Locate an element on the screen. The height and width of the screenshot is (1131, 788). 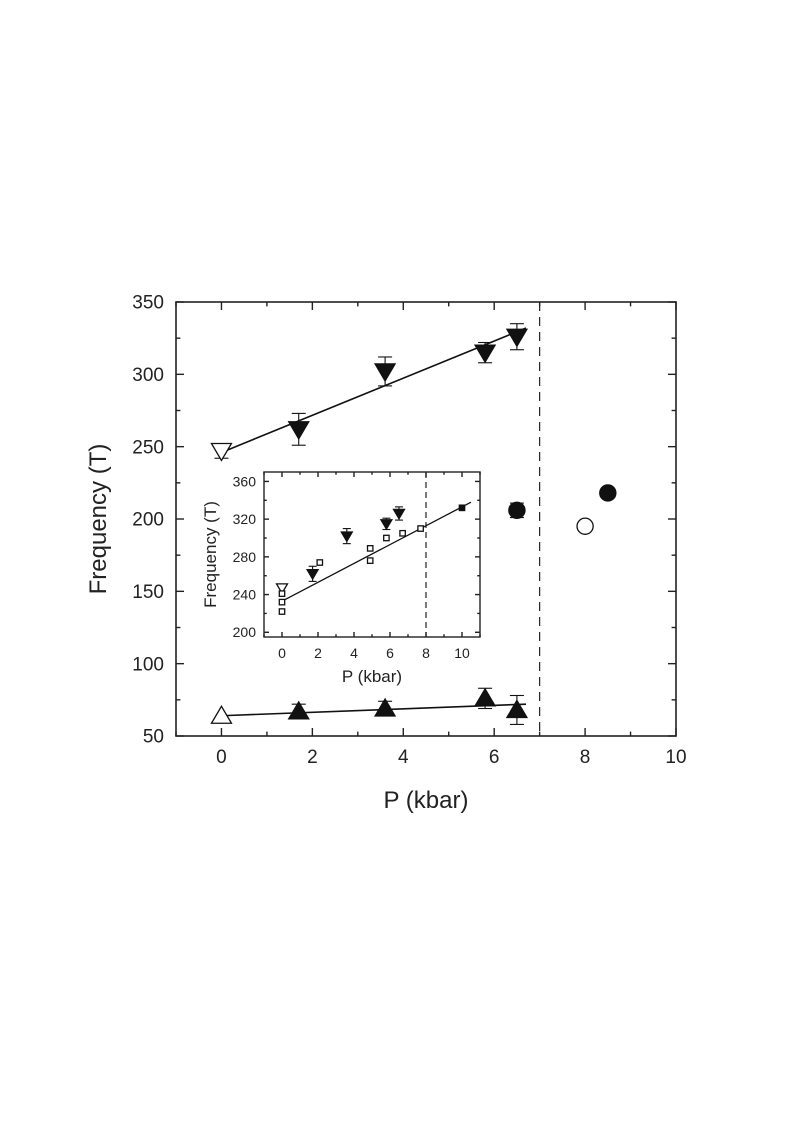
y-tick-label: 50 is located at coordinates (153, 737).